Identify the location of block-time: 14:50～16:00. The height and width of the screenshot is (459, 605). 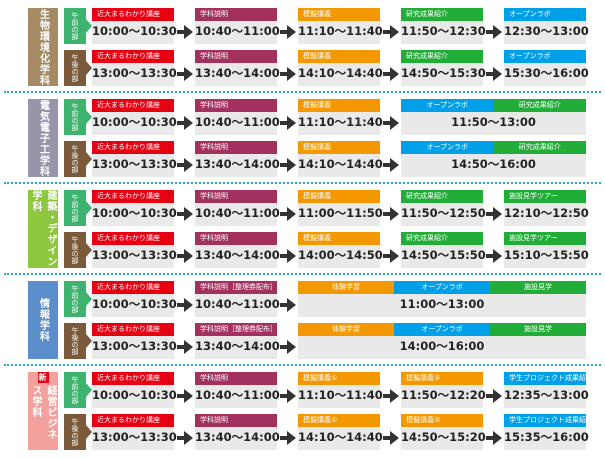
(493, 165).